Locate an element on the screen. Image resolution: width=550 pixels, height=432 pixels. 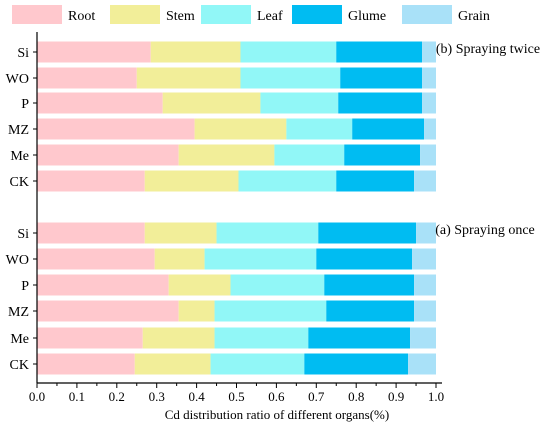
x-tick-label: 0.1 is located at coordinates (77, 396).